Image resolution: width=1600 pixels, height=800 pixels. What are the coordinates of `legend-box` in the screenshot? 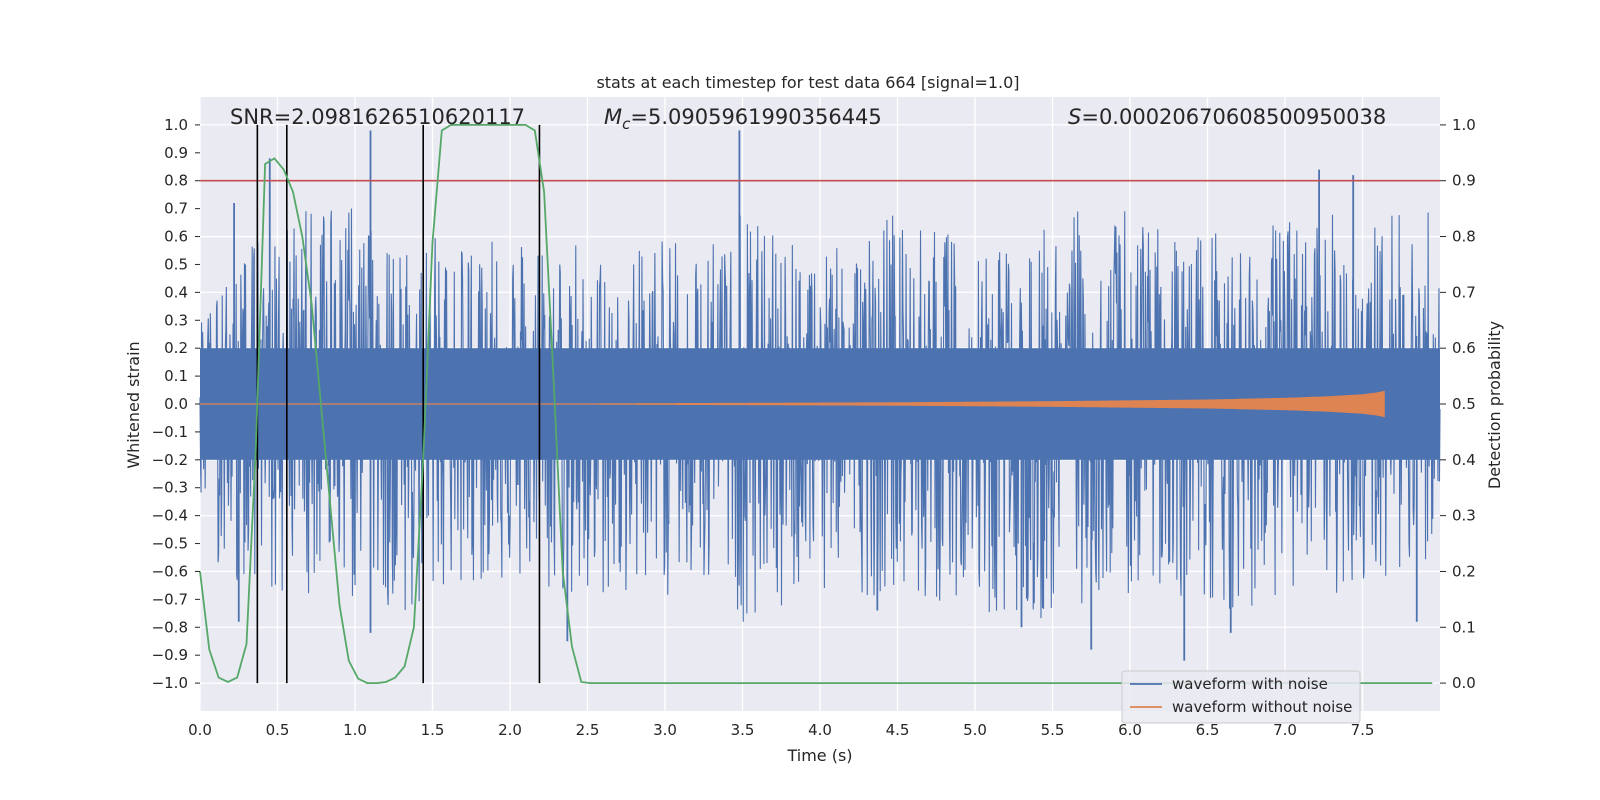 It's located at (1241, 697).